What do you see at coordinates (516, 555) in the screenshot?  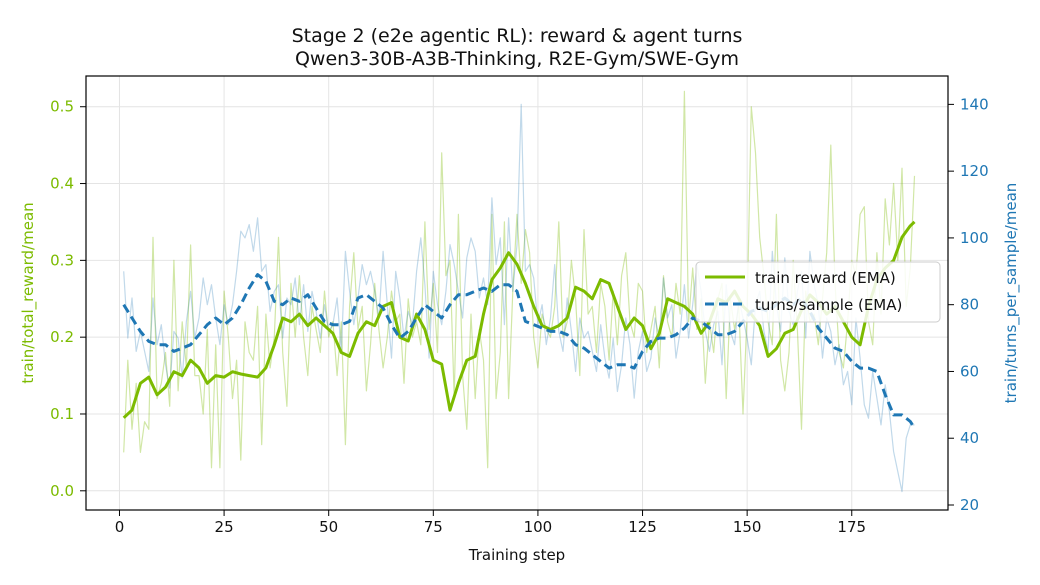 I see `x-axis-label: Training step` at bounding box center [516, 555].